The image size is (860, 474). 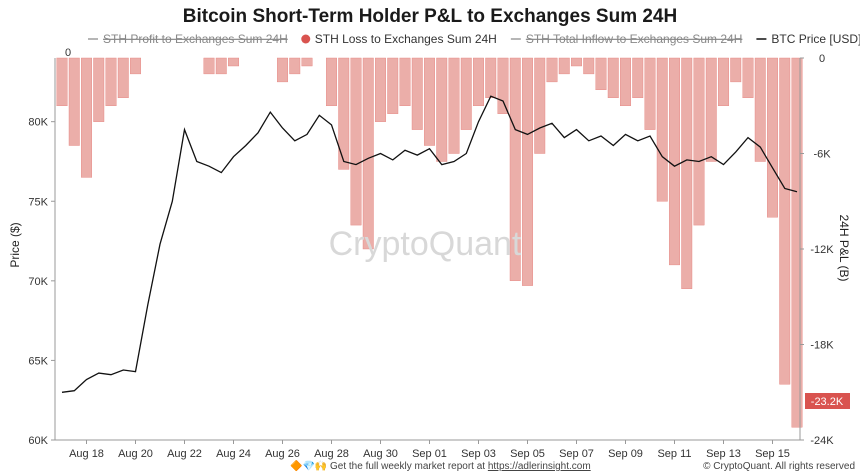 I want to click on x-tick-label-6: Aug 28, so click(x=331, y=454).